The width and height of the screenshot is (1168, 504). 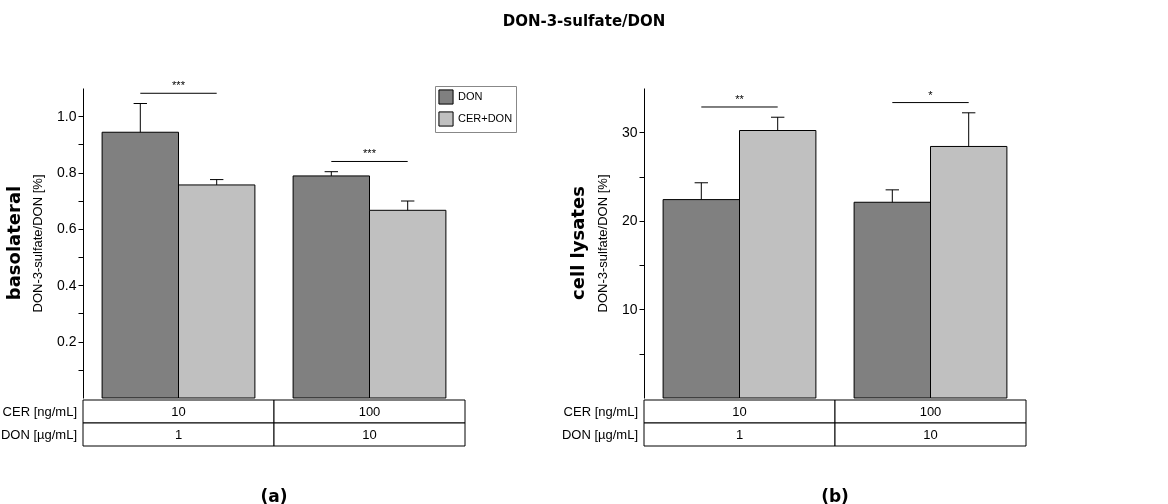 I want to click on y-tick-label: 0.6, so click(x=67, y=228).